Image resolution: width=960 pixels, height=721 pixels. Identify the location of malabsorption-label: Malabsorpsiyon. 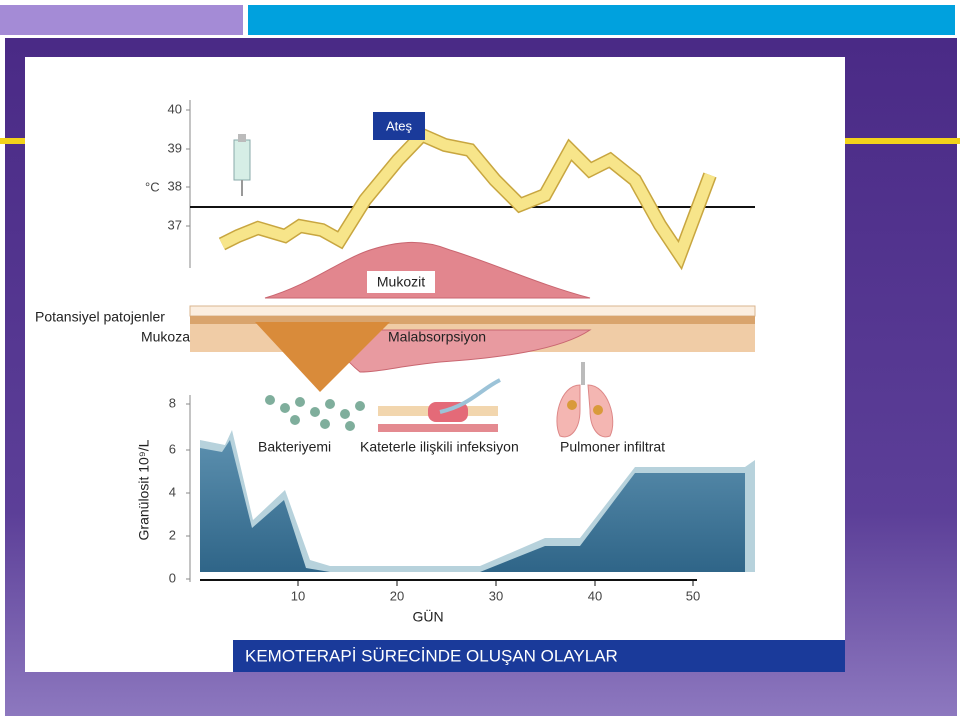
(437, 337).